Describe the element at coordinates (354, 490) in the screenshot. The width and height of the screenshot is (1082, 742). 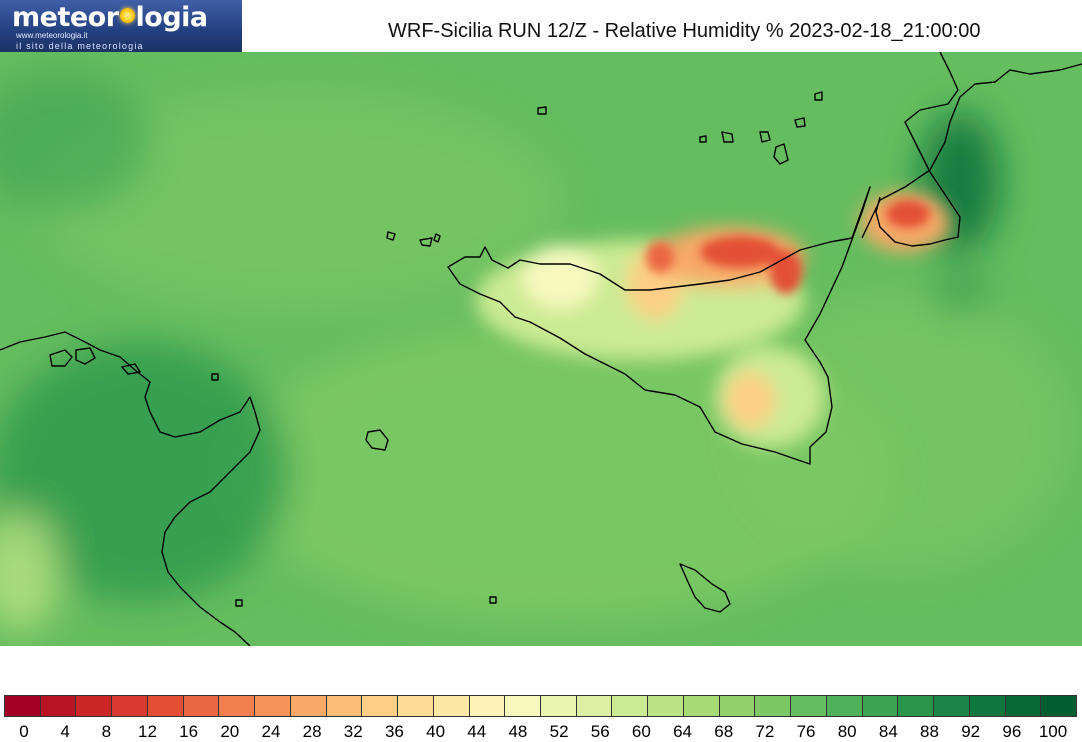
I see `linosa-island` at that location.